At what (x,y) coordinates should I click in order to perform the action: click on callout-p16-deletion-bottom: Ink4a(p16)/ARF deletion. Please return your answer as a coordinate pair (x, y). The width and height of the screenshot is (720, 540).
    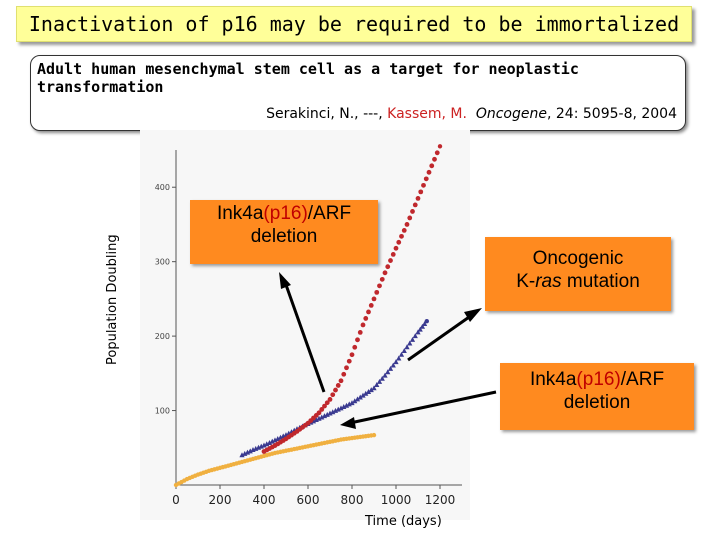
    Looking at the image, I should click on (597, 396).